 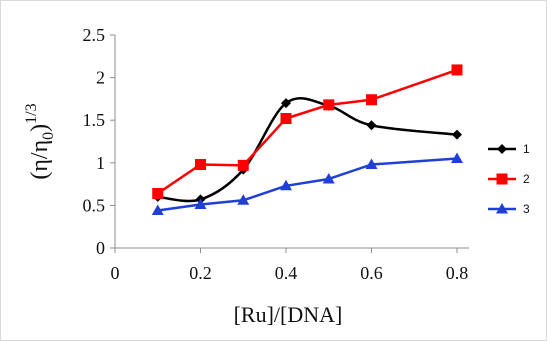 I want to click on y-axis-title-superscript: 1/3, so click(x=31, y=113).